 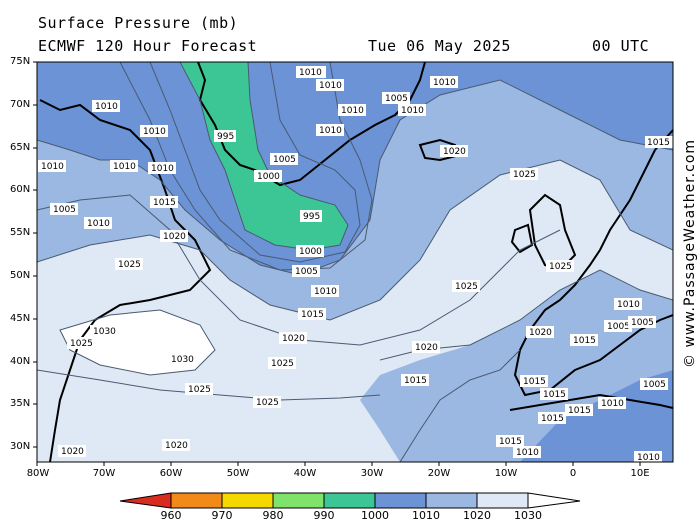 What do you see at coordinates (591, 402) in the screenshot?
I see `north-africa-coast` at bounding box center [591, 402].